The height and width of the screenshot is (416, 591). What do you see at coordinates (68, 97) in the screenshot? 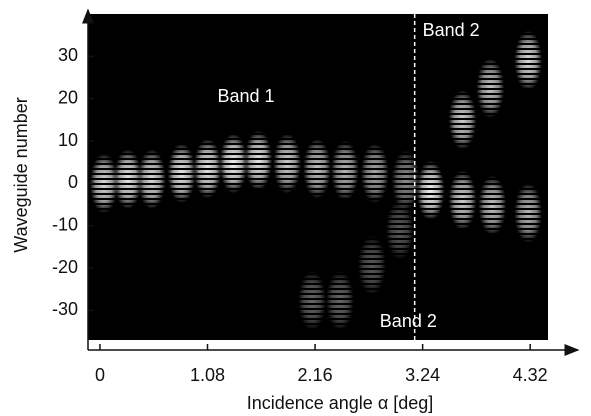
I see `y-tick-label: 20` at bounding box center [68, 97].